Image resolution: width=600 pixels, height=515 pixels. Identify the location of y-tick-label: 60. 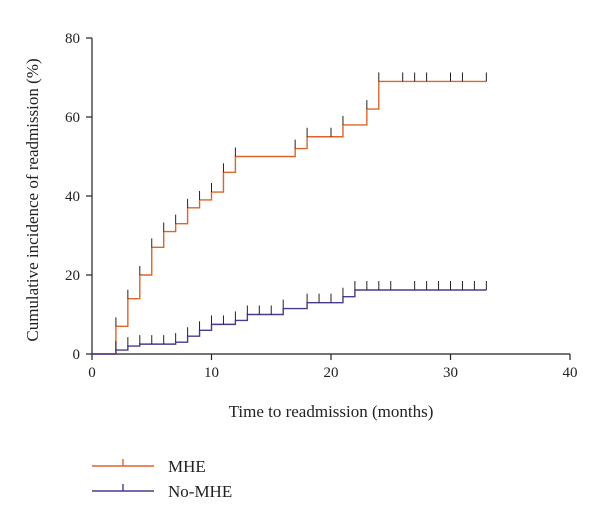
(72, 118).